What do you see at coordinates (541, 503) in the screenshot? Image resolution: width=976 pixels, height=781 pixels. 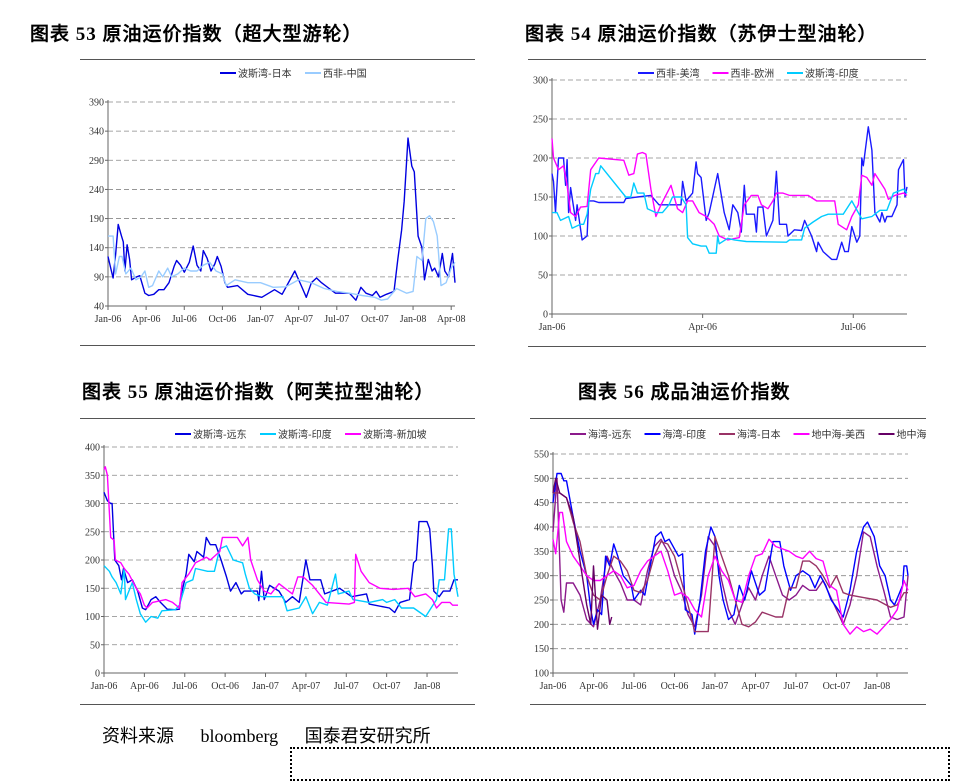 I see `y-tick-label: 450` at bounding box center [541, 503].